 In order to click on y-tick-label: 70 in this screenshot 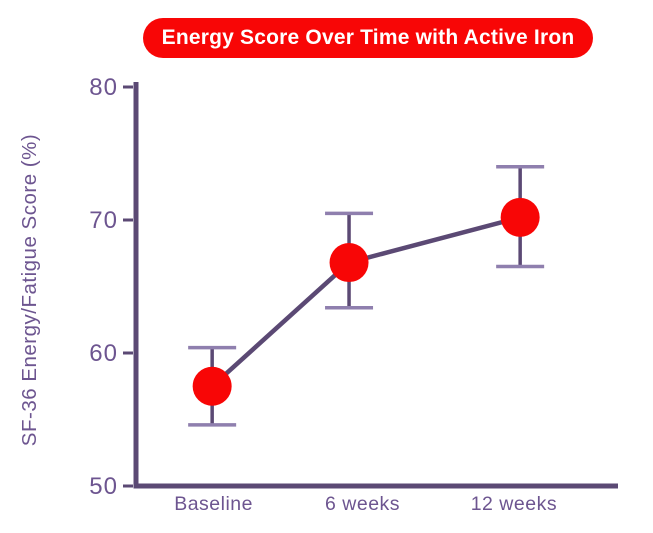, I will do `click(103, 220)`.